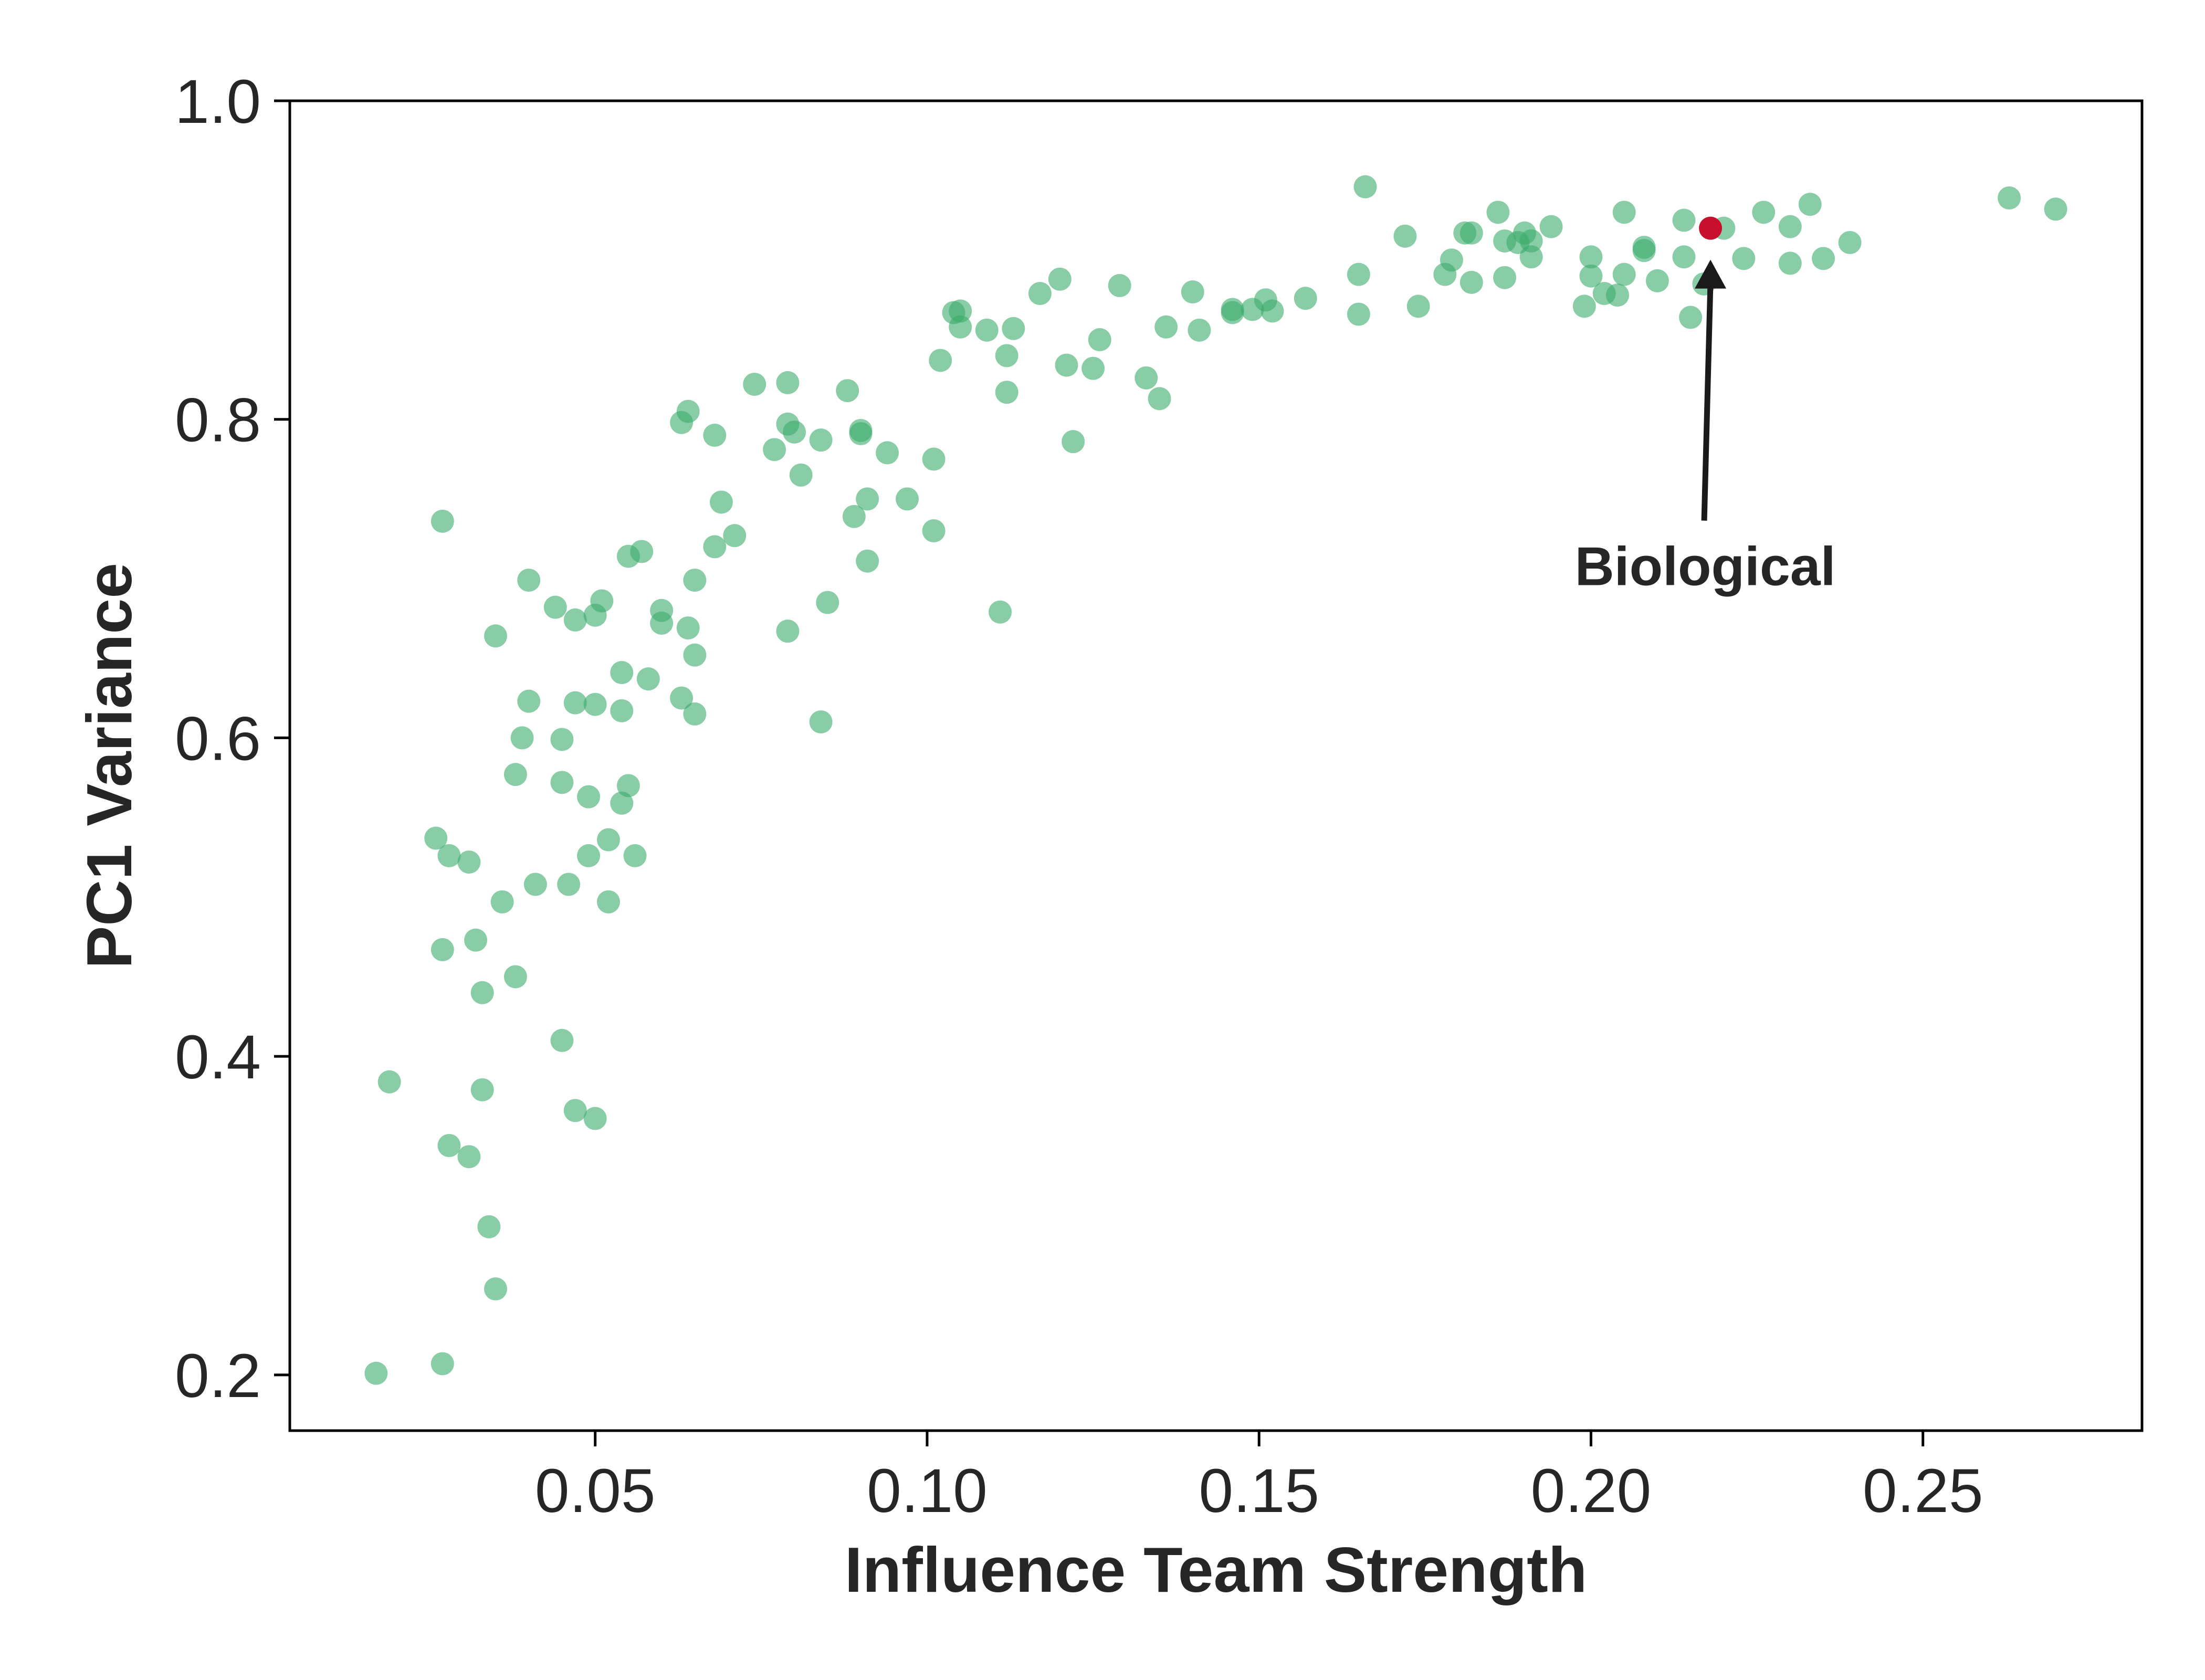 The image size is (2205, 1680). I want to click on y-tick-label: 0.6, so click(218, 738).